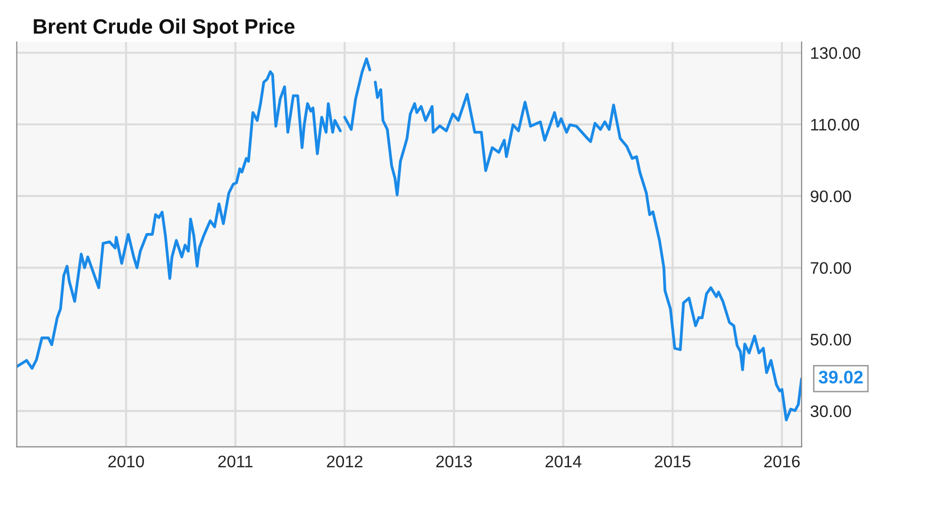 The image size is (931, 506). What do you see at coordinates (126, 462) in the screenshot?
I see `x-tick-label: 2010` at bounding box center [126, 462].